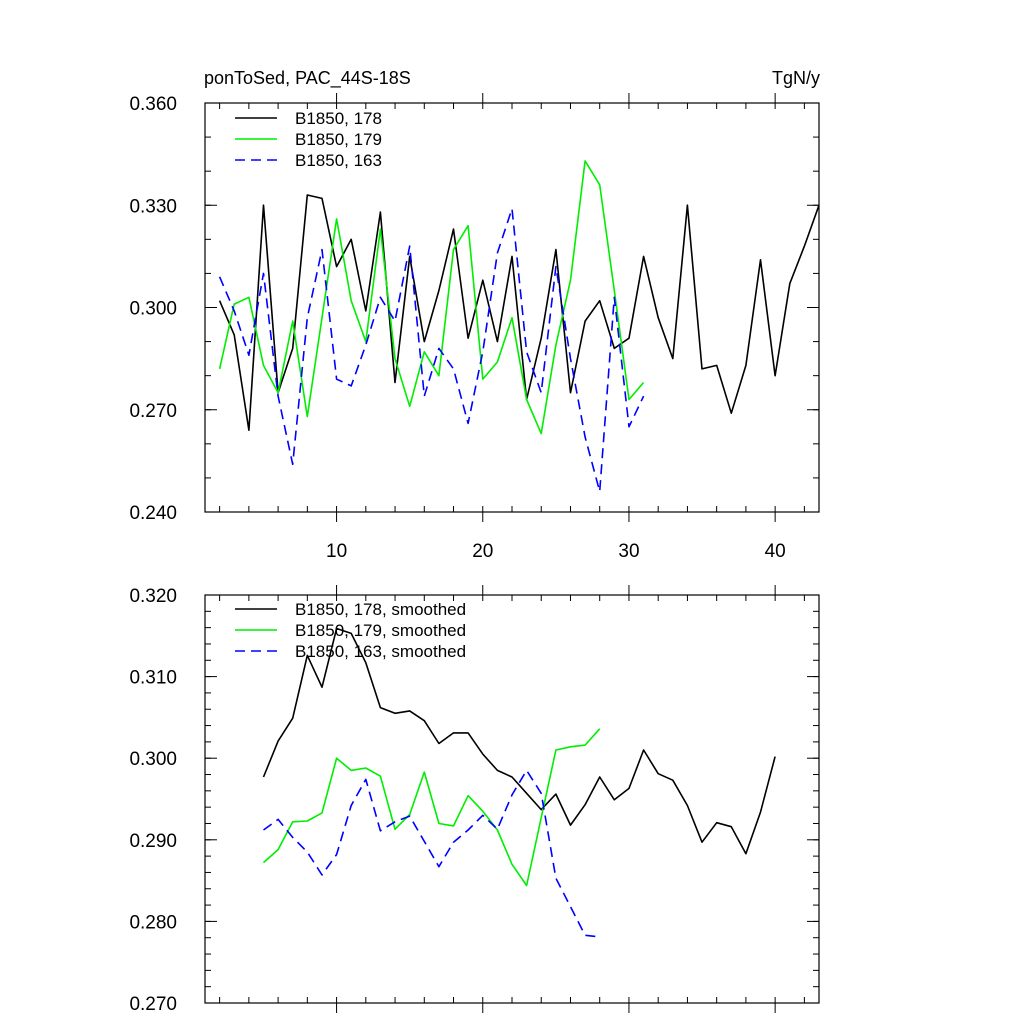  I want to click on y-tick-label: 0.360, so click(153, 104).